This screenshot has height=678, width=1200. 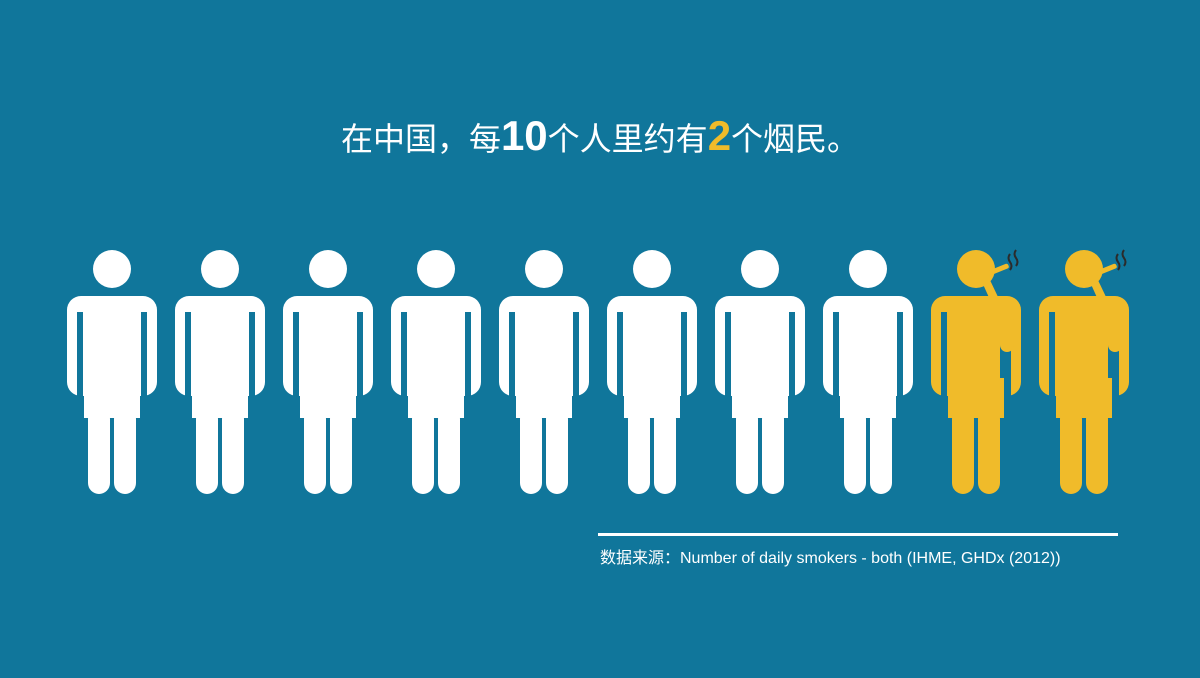 What do you see at coordinates (420, 139) in the screenshot?
I see `headline-prefix: 在中国，每` at bounding box center [420, 139].